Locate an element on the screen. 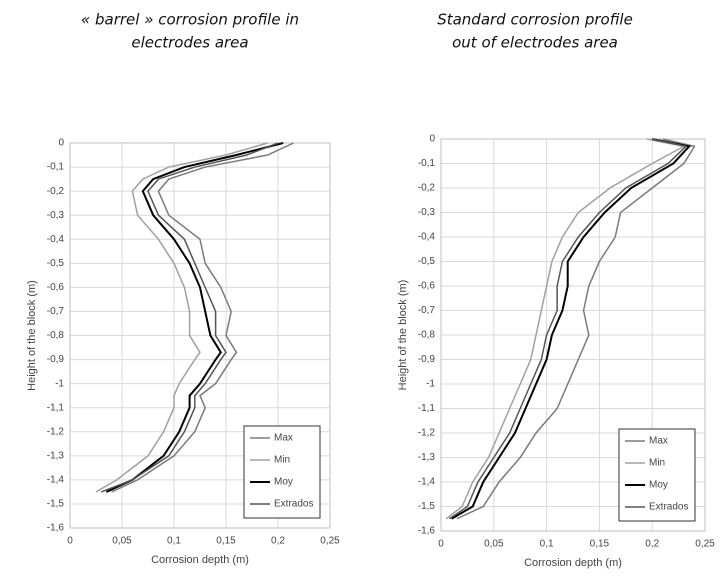  chart-title: Standard corrosion profile is located at coordinates (535, 20).